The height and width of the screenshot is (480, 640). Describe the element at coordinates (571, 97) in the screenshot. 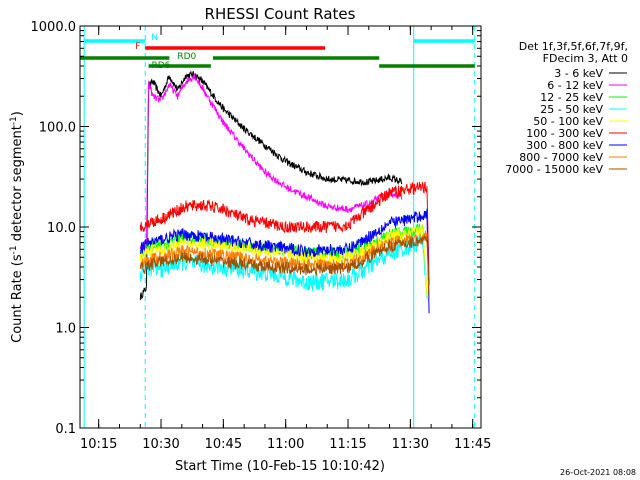

I see `legend-entry-label: 12 - 25 keV` at that location.